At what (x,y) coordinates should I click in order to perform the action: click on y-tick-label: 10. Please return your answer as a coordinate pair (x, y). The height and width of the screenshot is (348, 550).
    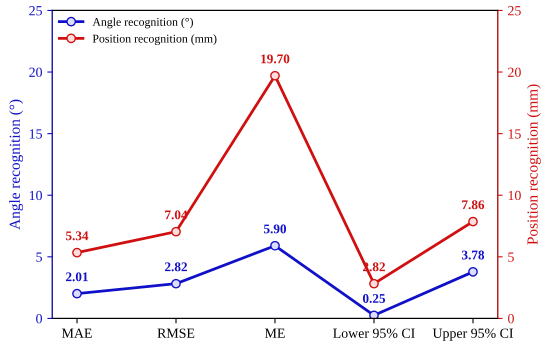
    Looking at the image, I should click on (36, 195).